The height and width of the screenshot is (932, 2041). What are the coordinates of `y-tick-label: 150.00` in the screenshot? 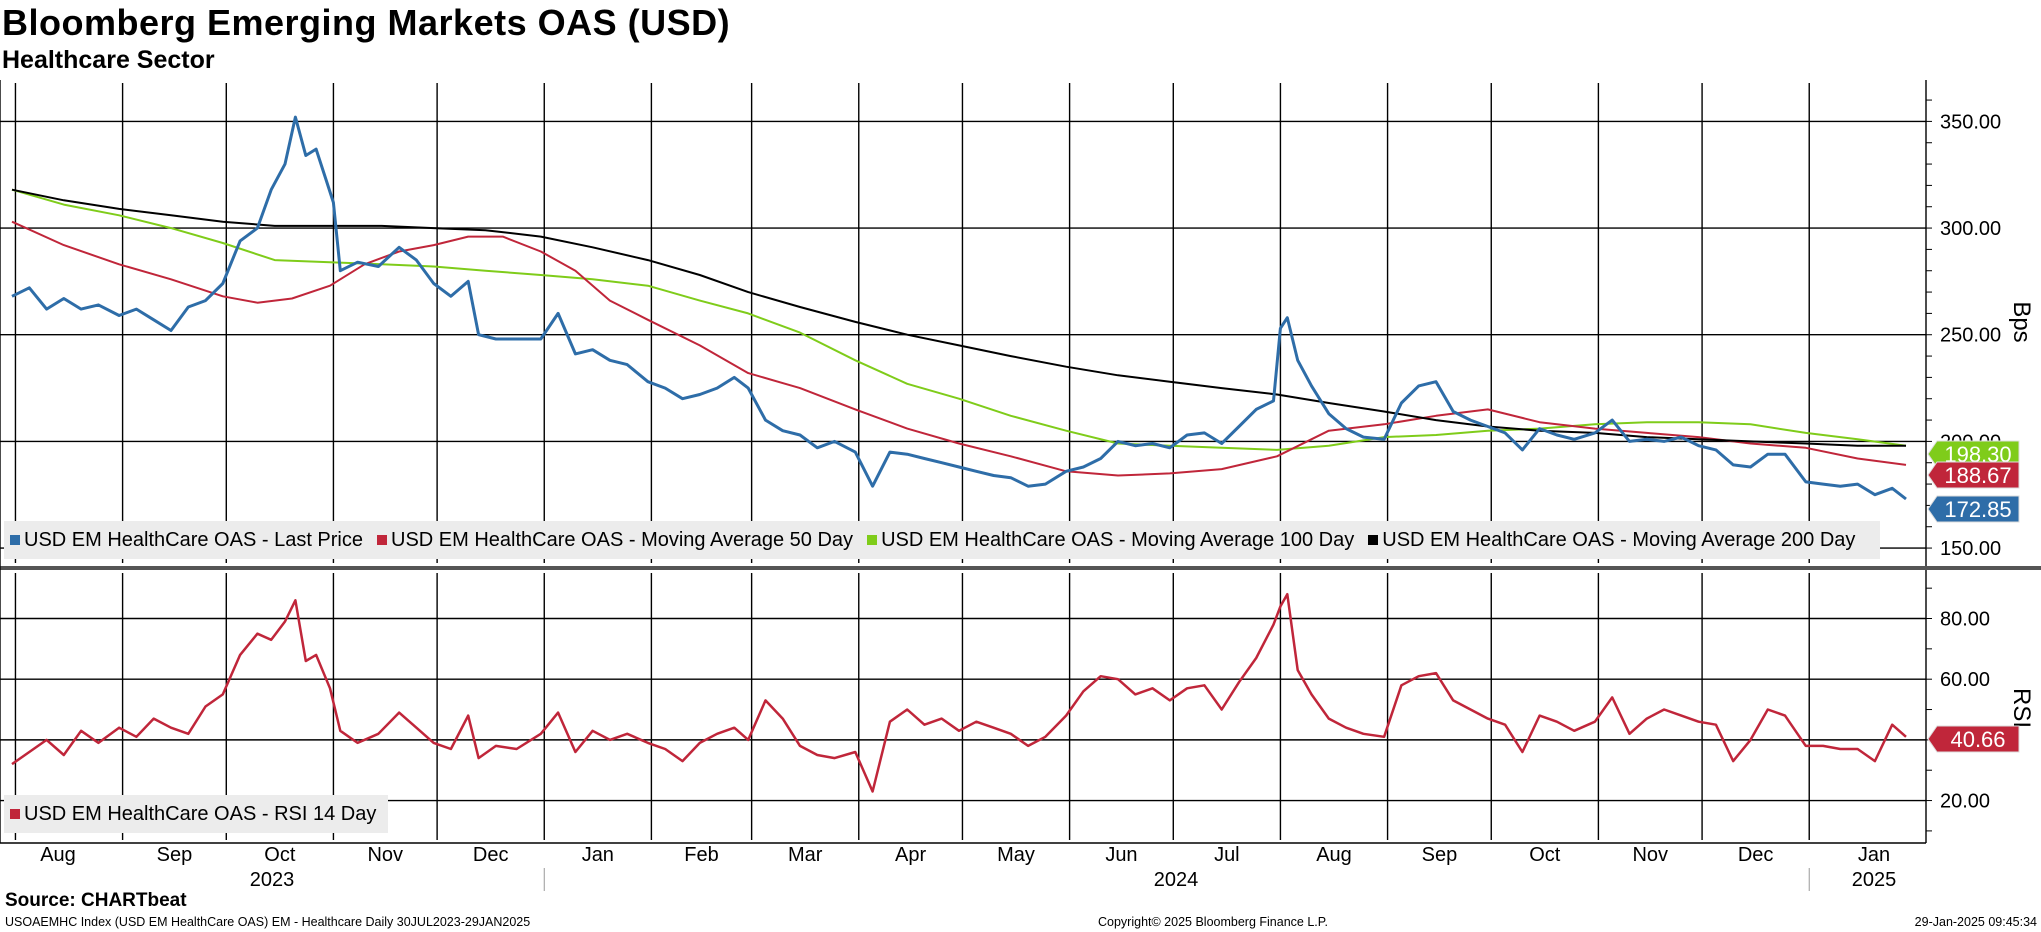 It's located at (1970, 549).